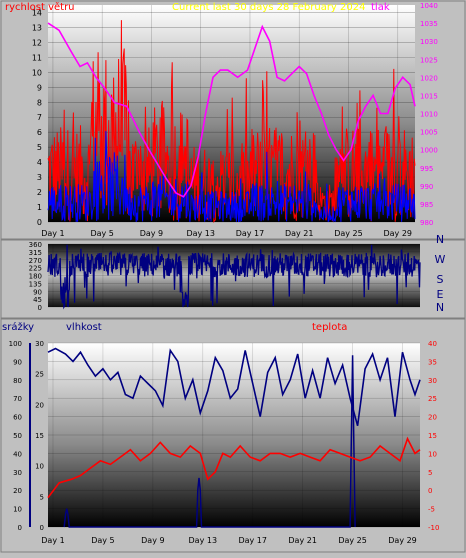  Describe the element at coordinates (250, 233) in the screenshot. I see `wind-x-tick-label: Day 17` at that location.